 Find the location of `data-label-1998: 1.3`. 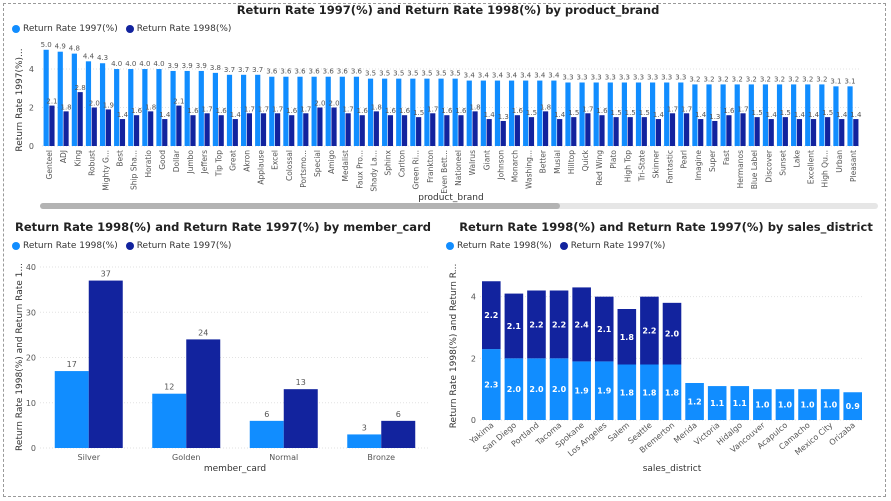

data-label-1998: 1.3 is located at coordinates (714, 117).